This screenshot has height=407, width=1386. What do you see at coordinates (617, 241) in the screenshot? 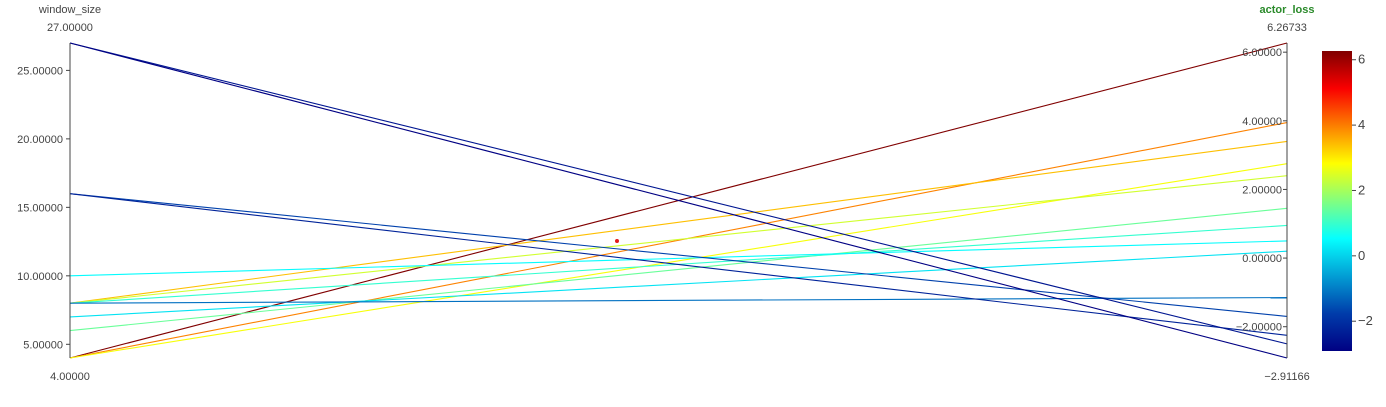
I see `marker-dot` at bounding box center [617, 241].